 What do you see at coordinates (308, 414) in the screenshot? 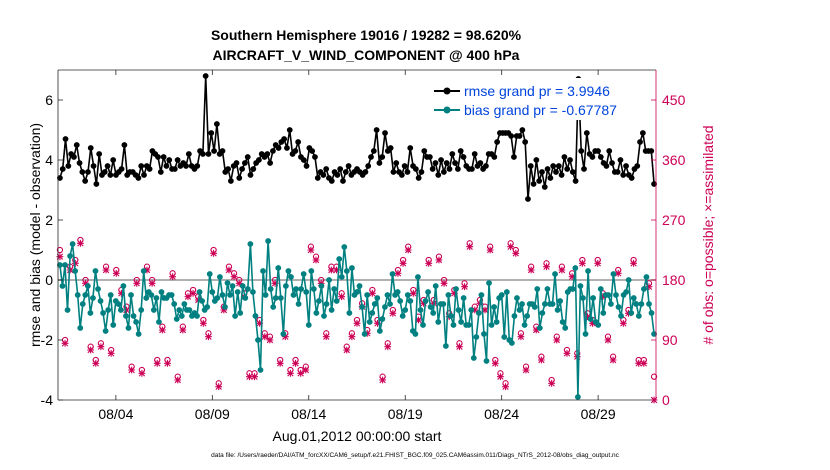
I see `x-tick-label: 08/14` at bounding box center [308, 414].